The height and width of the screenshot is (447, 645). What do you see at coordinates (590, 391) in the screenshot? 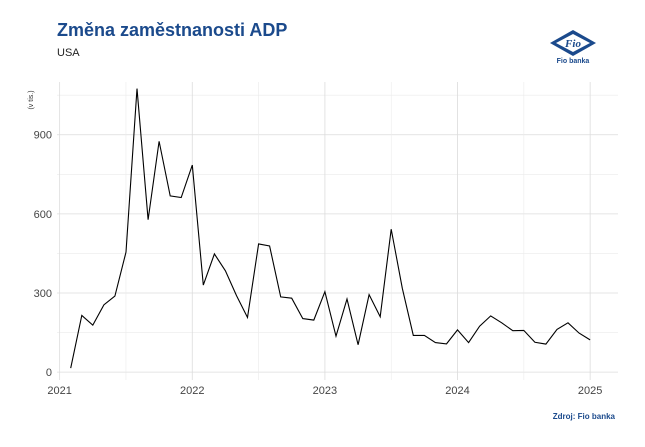
I see `x-tick-label: 2025` at bounding box center [590, 391].